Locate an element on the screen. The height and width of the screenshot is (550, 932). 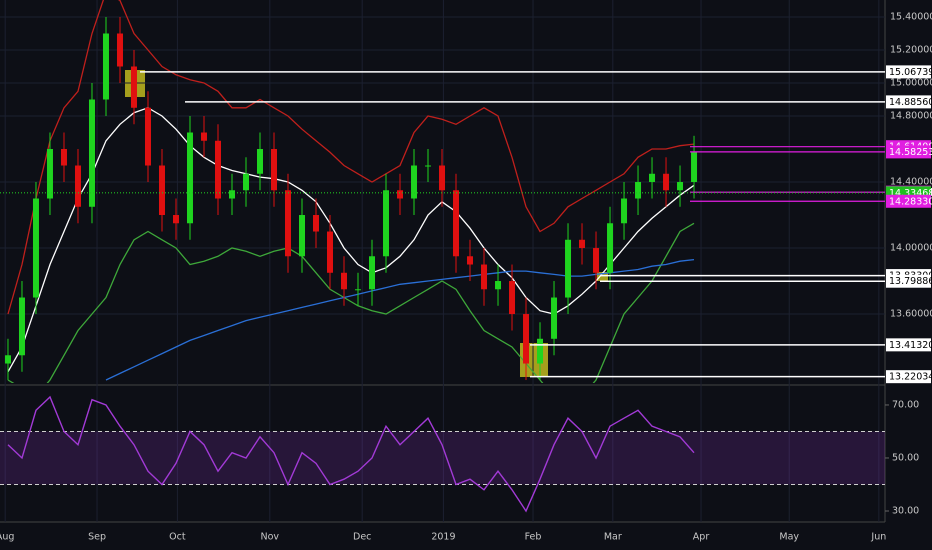
x-tick-label: Feb is located at coordinates (533, 537).